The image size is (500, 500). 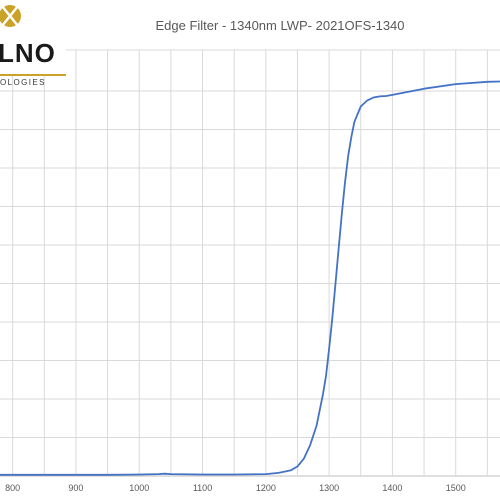 What do you see at coordinates (139, 488) in the screenshot?
I see `x-tick-label: 1000` at bounding box center [139, 488].